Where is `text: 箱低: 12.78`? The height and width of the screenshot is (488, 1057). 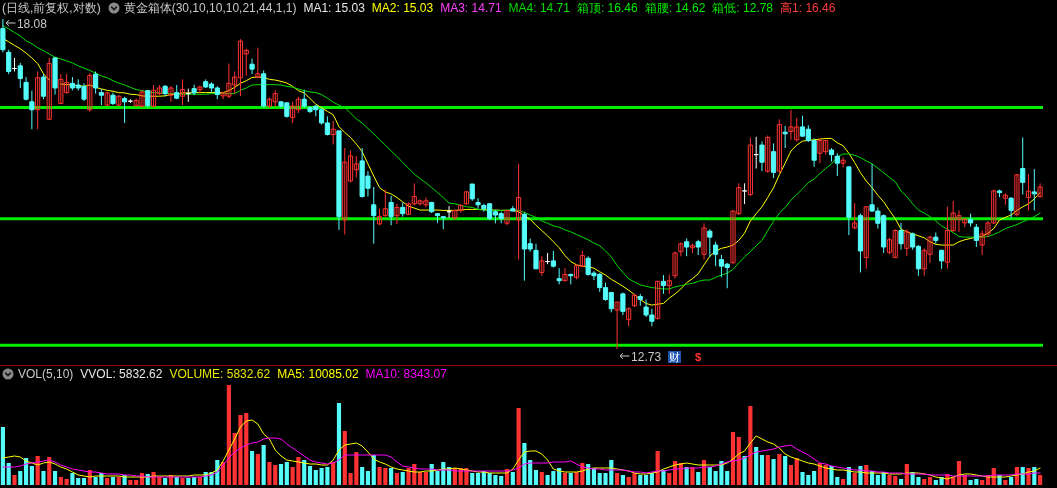
text: 箱低: 12.78 is located at coordinates (743, 8).